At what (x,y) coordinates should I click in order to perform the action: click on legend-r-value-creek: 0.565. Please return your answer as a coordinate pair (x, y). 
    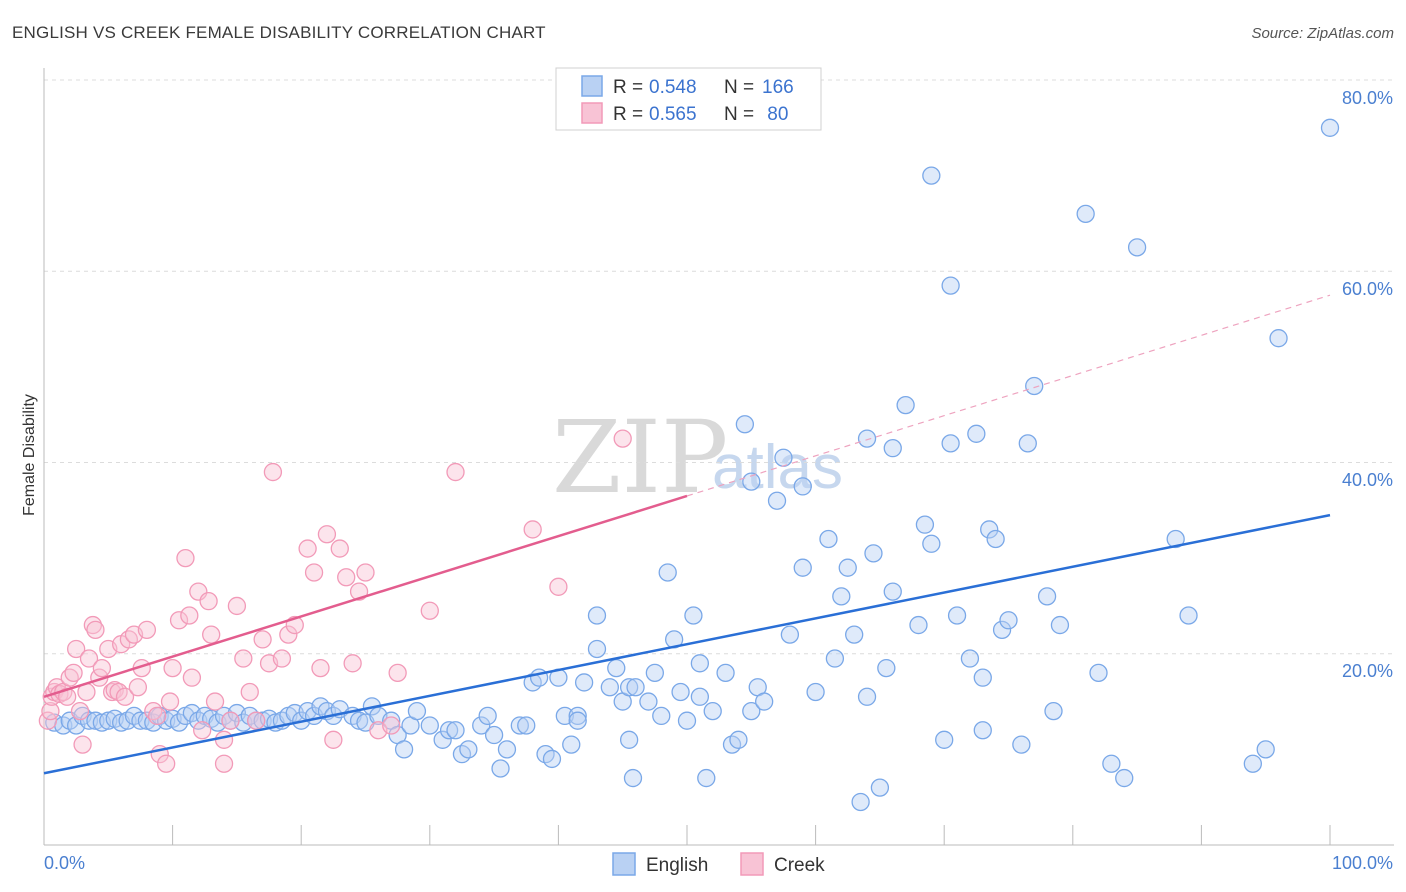
    Looking at the image, I should click on (673, 114).